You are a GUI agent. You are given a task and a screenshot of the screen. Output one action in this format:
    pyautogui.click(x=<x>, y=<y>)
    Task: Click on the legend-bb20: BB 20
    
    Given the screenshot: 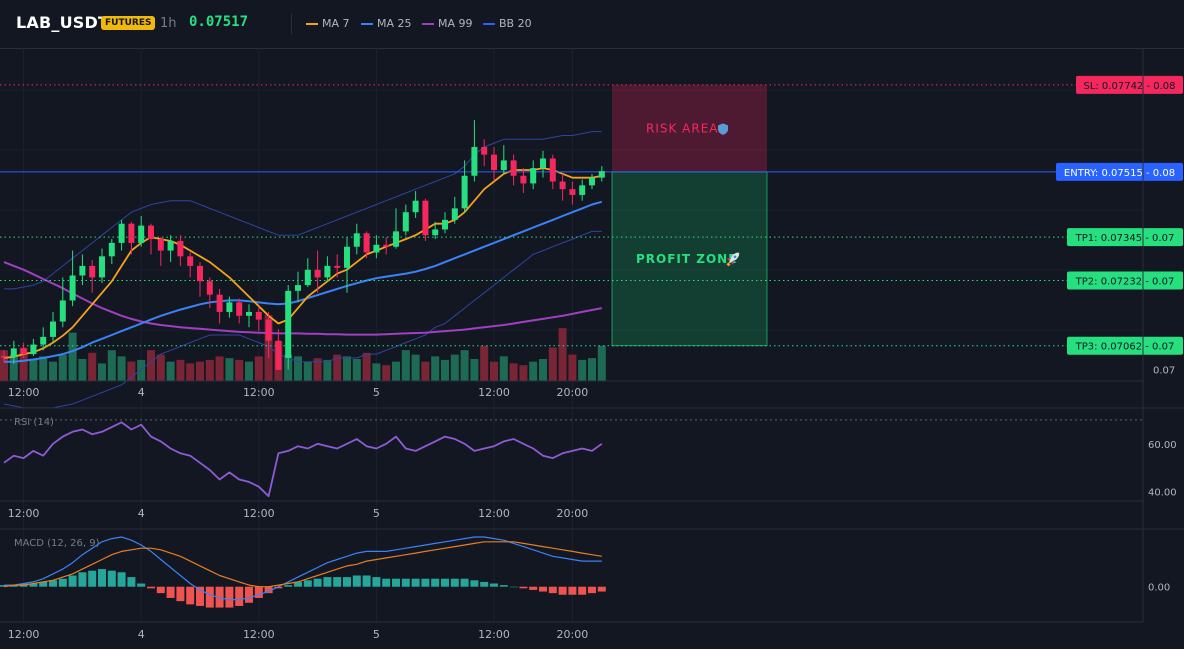 What is the action you would take?
    pyautogui.click(x=507, y=23)
    